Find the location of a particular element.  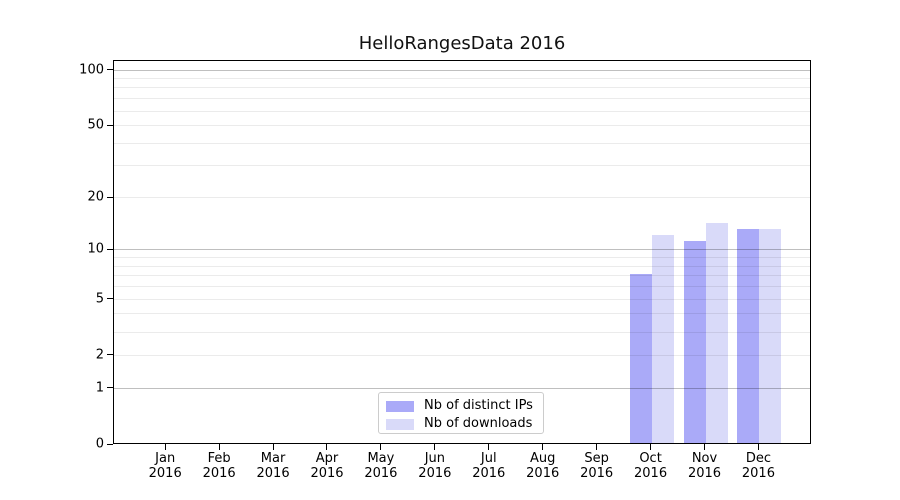

y-tick-label: 50 is located at coordinates (95, 125).